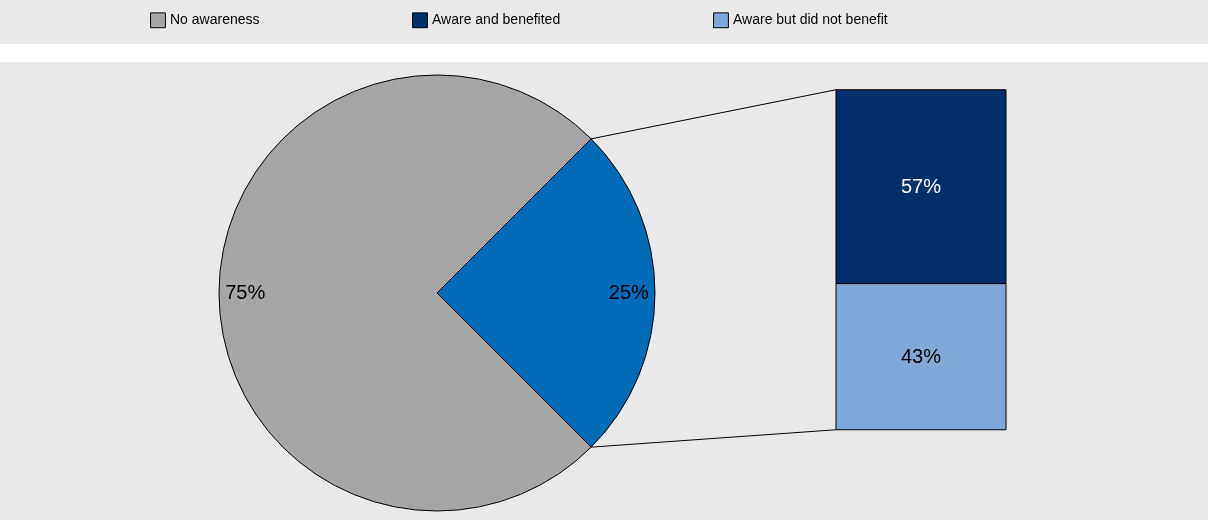 The width and height of the screenshot is (1208, 520). Describe the element at coordinates (921, 355) in the screenshot. I see `data-label: 43%` at that location.